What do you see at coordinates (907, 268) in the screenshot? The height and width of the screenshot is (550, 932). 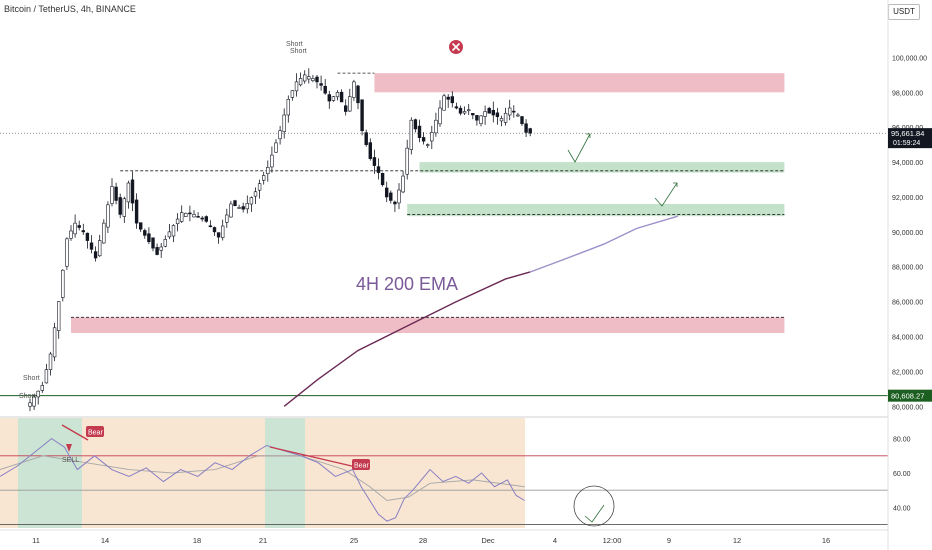 I see `price-tick-label: 88,000.00` at bounding box center [907, 268].